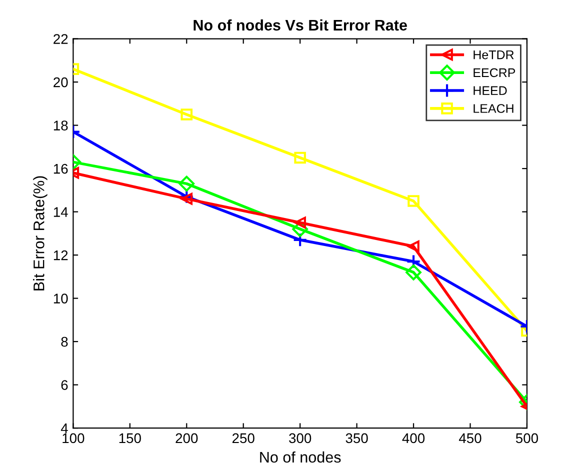 Image resolution: width=563 pixels, height=473 pixels. Describe the element at coordinates (61, 255) in the screenshot. I see `y-tick-label: 12` at that location.